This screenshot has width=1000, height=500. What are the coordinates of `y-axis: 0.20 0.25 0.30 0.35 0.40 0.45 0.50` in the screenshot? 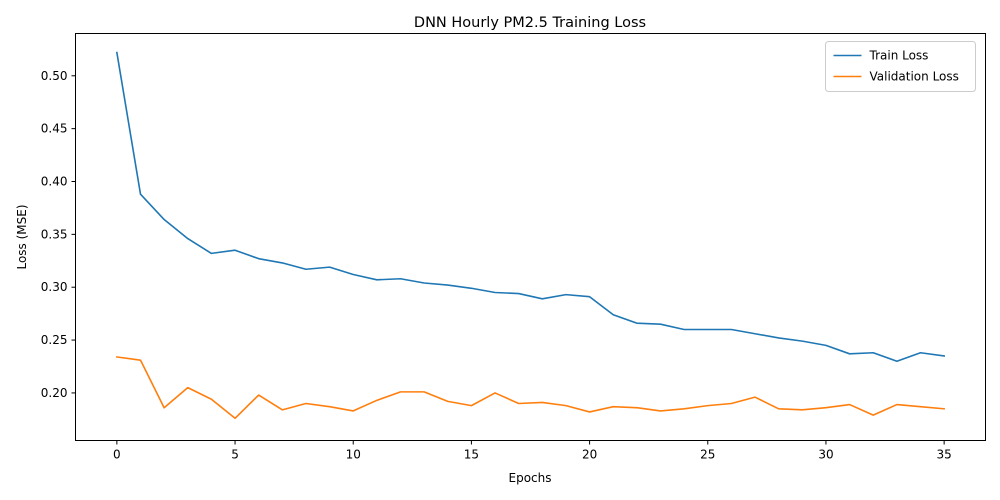 It's located at (58, 234).